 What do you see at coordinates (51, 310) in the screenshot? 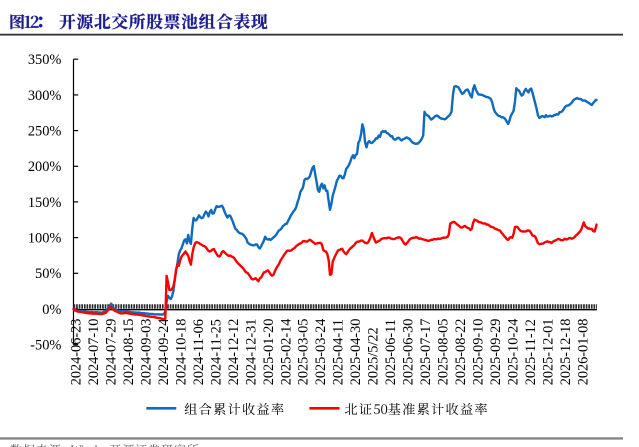
I see `svg-text: 0%` at bounding box center [51, 310].